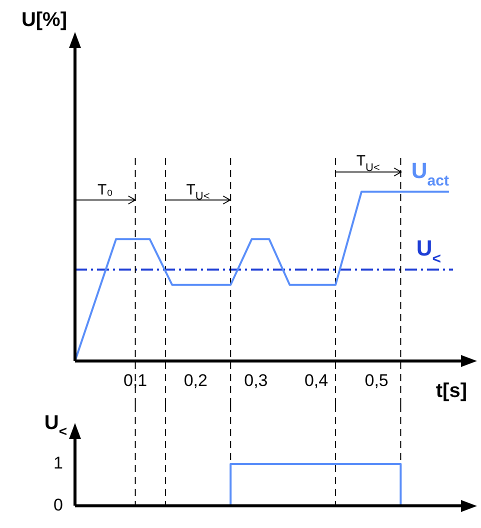 This screenshot has height=528, width=481. I want to click on y-axis-title: U<, so click(56, 425).